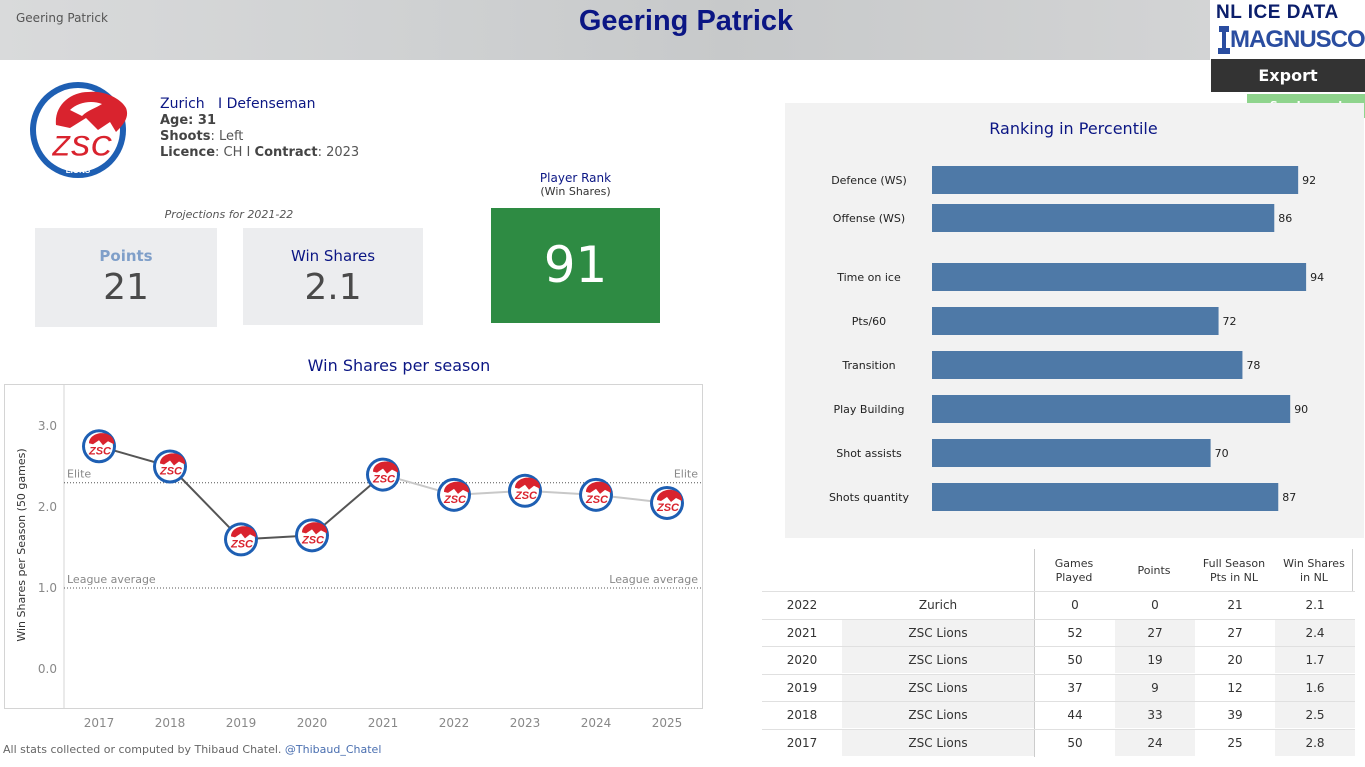  I want to click on table-row: 2021 ZSC Lions 52 27 27 2.4, so click(1058, 632).